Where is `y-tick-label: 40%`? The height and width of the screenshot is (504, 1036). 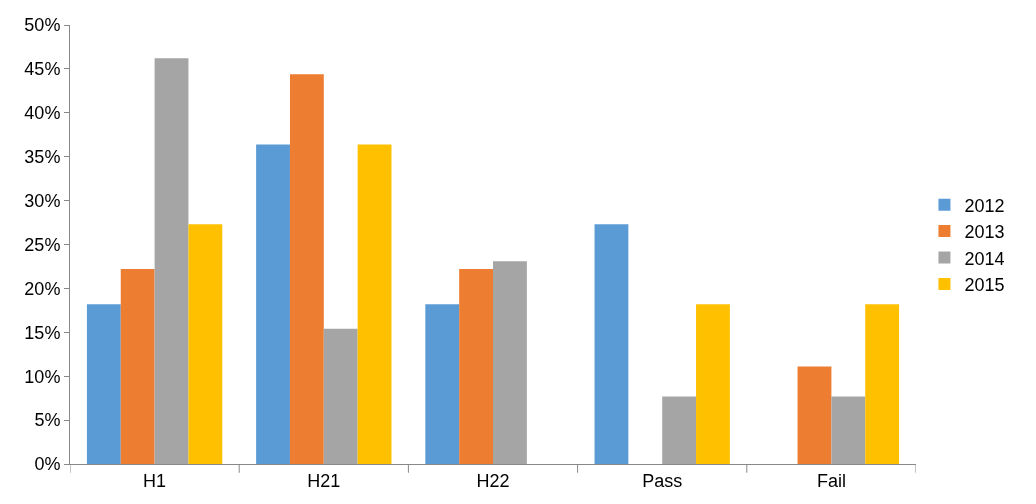 y-tick-label: 40% is located at coordinates (42, 113).